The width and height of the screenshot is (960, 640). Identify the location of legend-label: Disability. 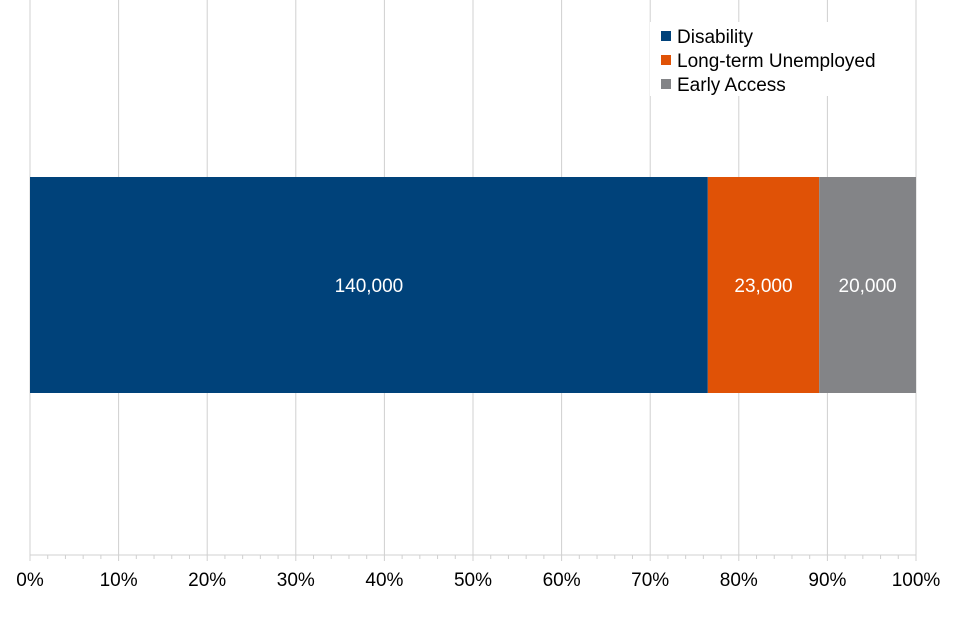
(715, 37).